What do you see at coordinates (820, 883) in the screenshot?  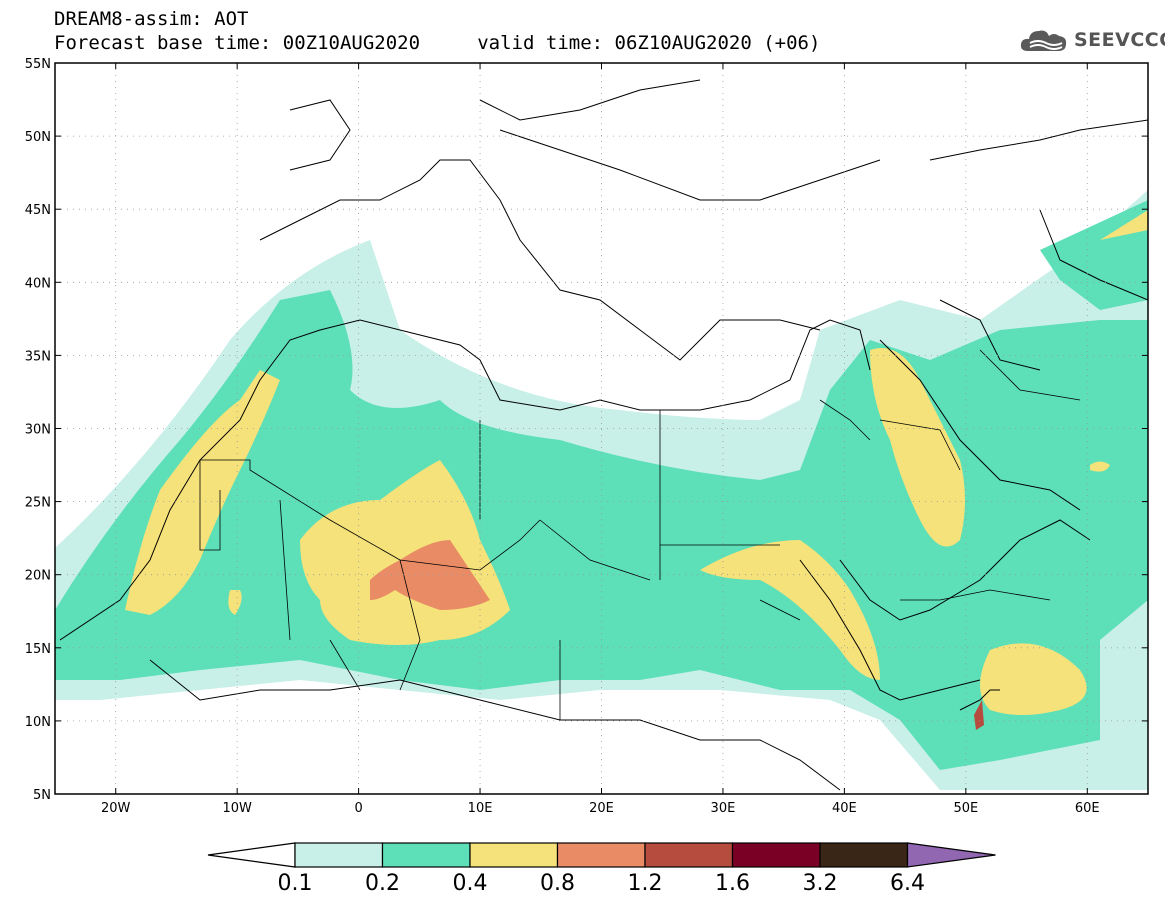 I see `colorbar-label: 3.2` at bounding box center [820, 883].